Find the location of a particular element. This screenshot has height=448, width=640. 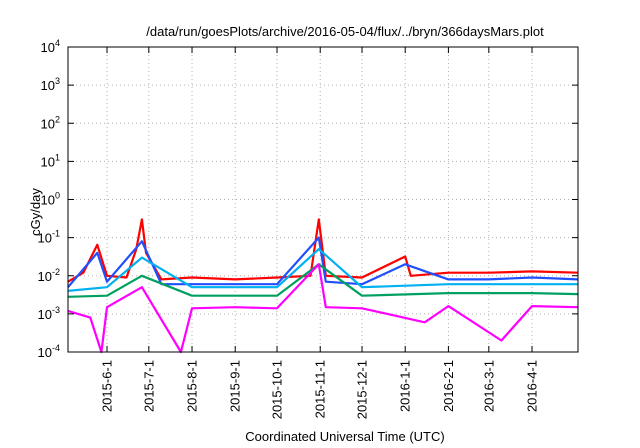

y-tick-label: 10¹ is located at coordinates (50, 160).